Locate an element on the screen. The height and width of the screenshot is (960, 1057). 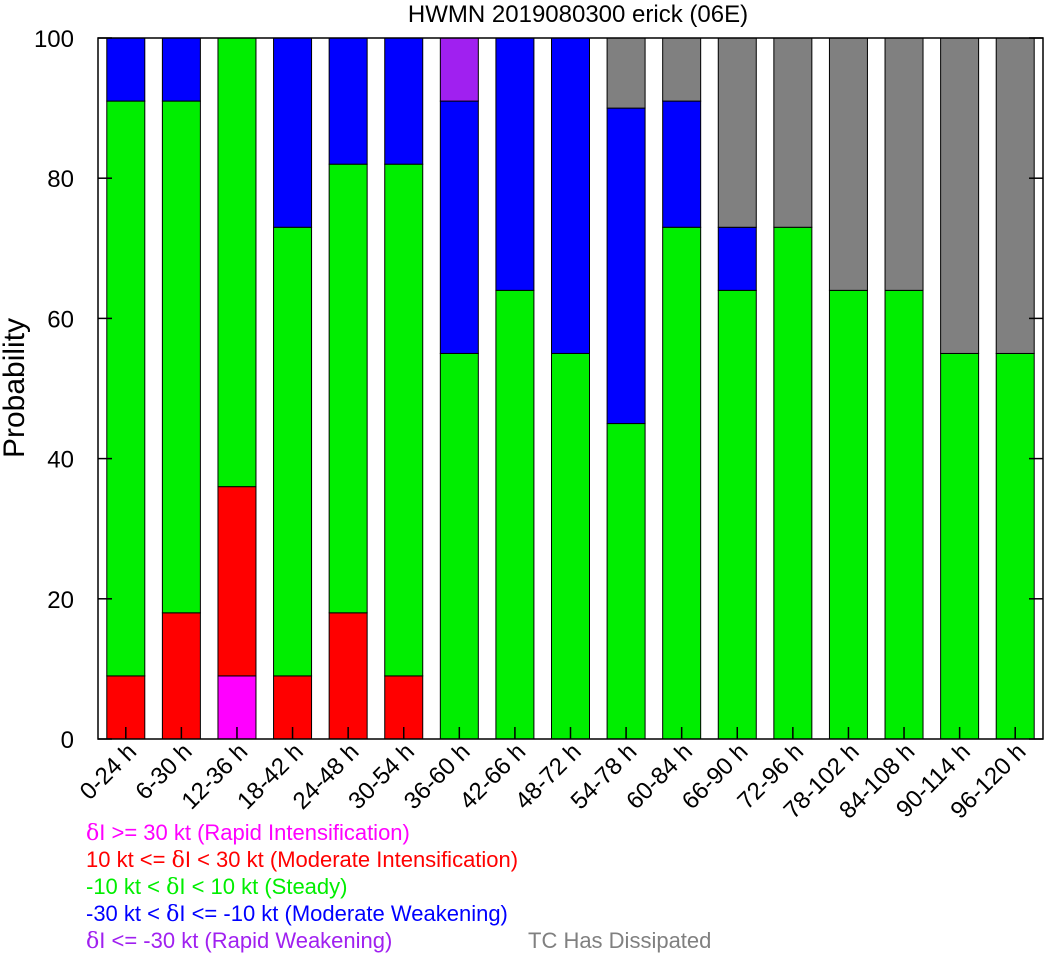
legend-item-rw: δI <= -30 kt (Rapid Weakening) is located at coordinates (239, 941).